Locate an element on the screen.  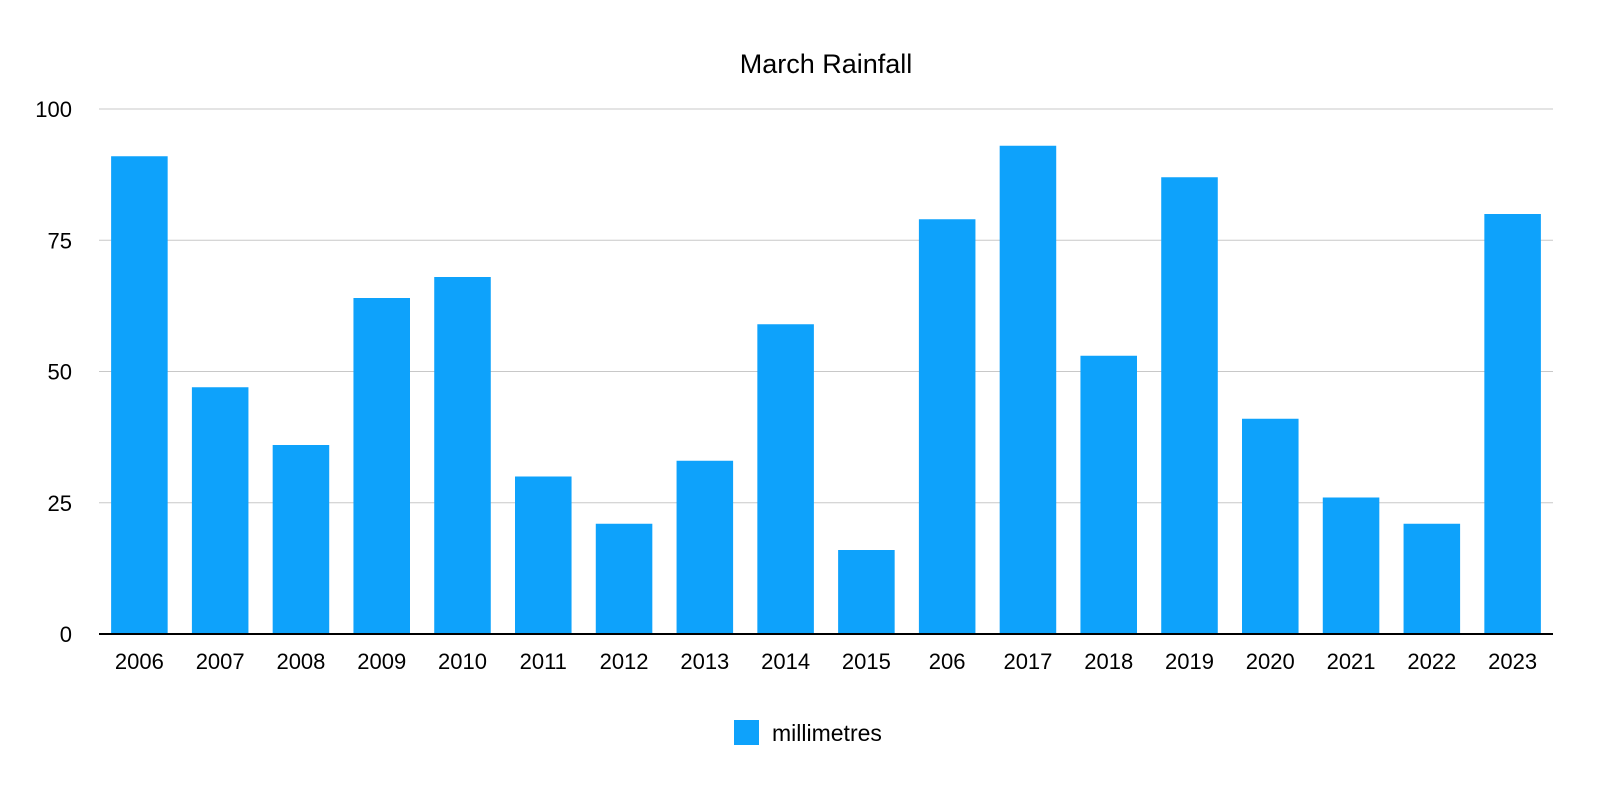
bar-2014 is located at coordinates (785, 479).